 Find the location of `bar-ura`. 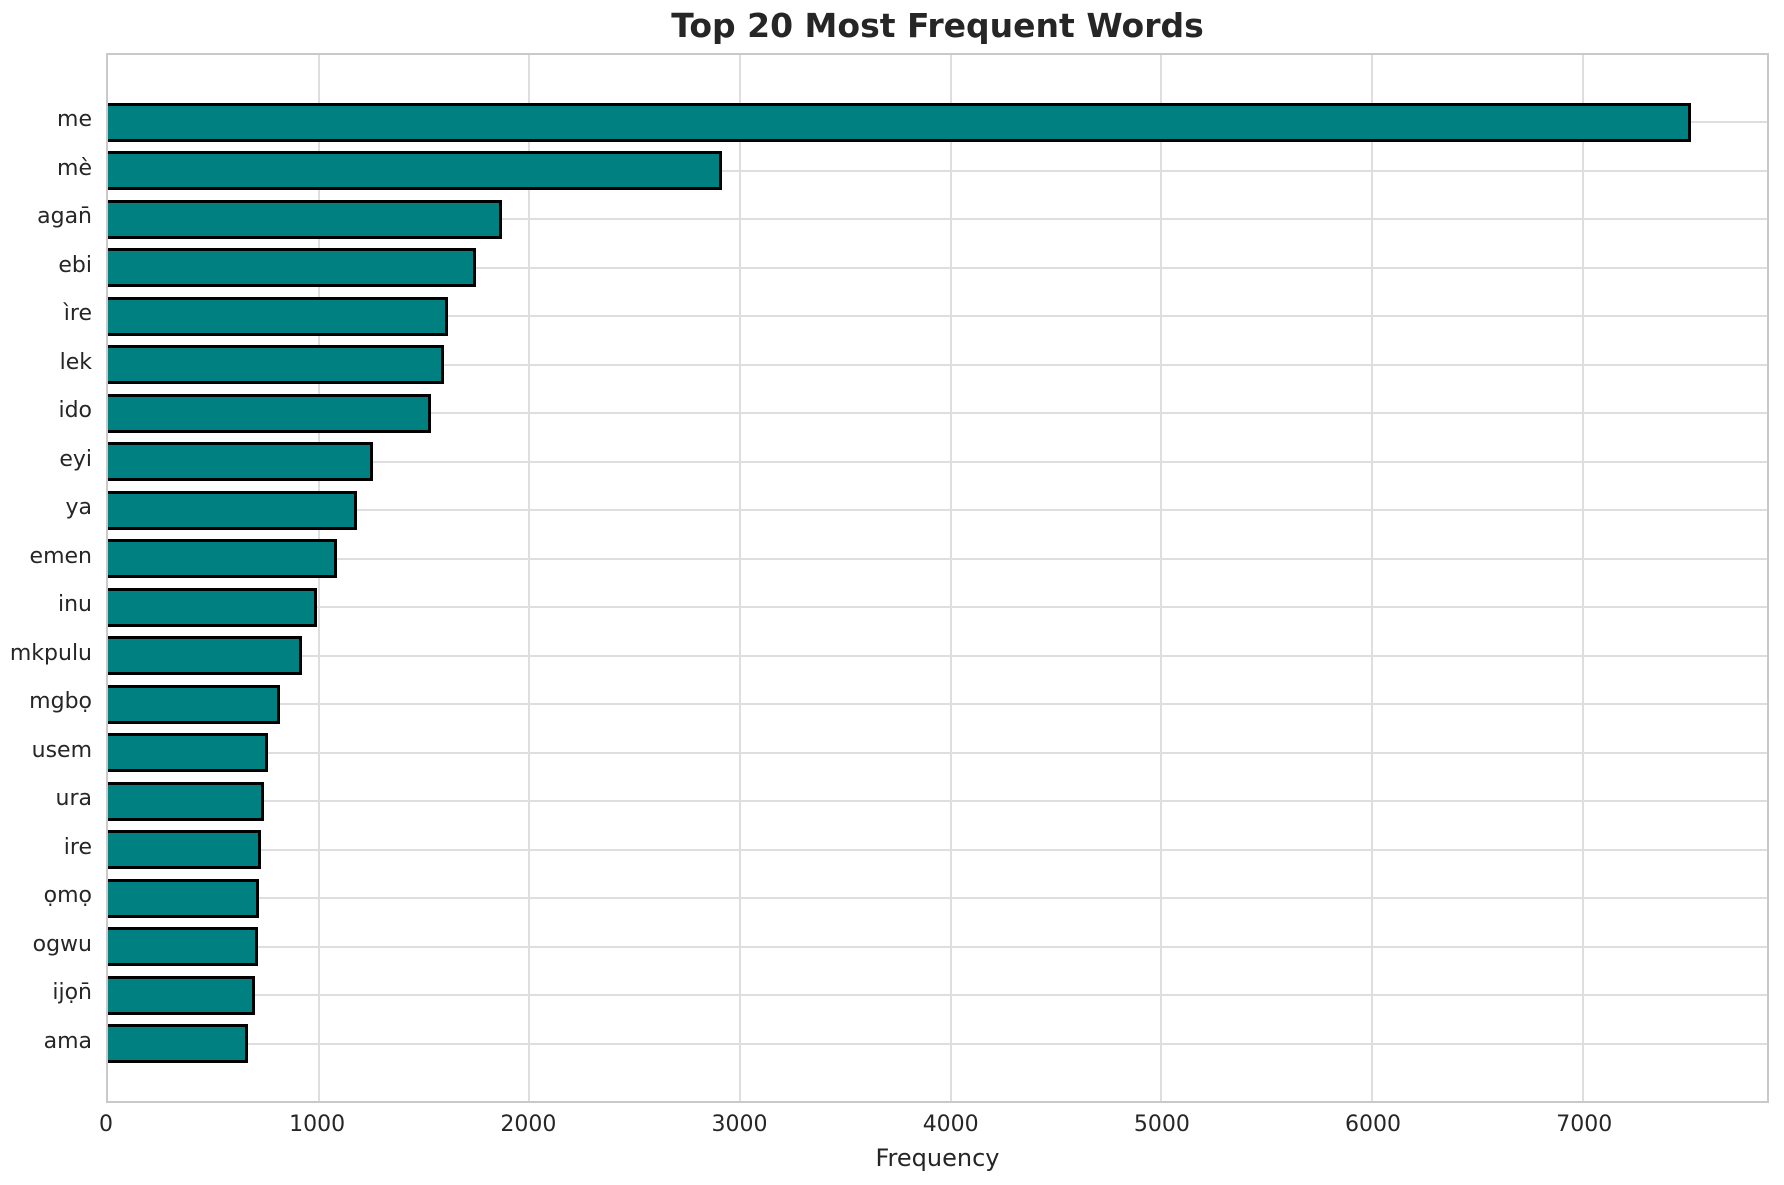

bar-ura is located at coordinates (186, 801).